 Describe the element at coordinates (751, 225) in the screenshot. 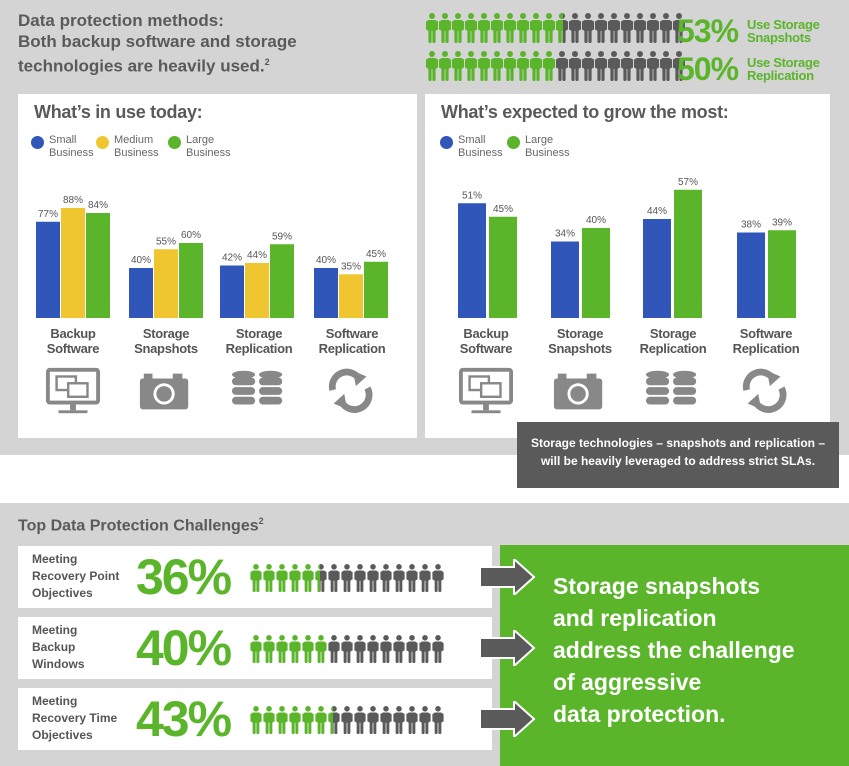

I see `data-label: 38%` at that location.